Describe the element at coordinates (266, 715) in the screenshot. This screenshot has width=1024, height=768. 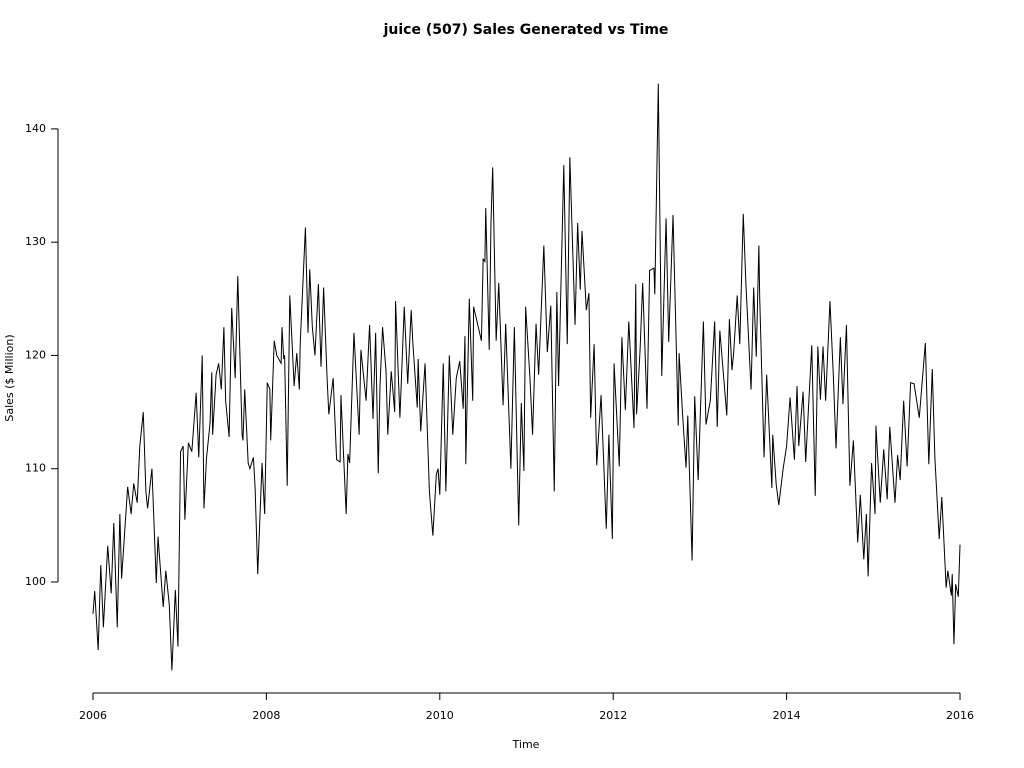
I see `x-tick-label: 2008` at that location.